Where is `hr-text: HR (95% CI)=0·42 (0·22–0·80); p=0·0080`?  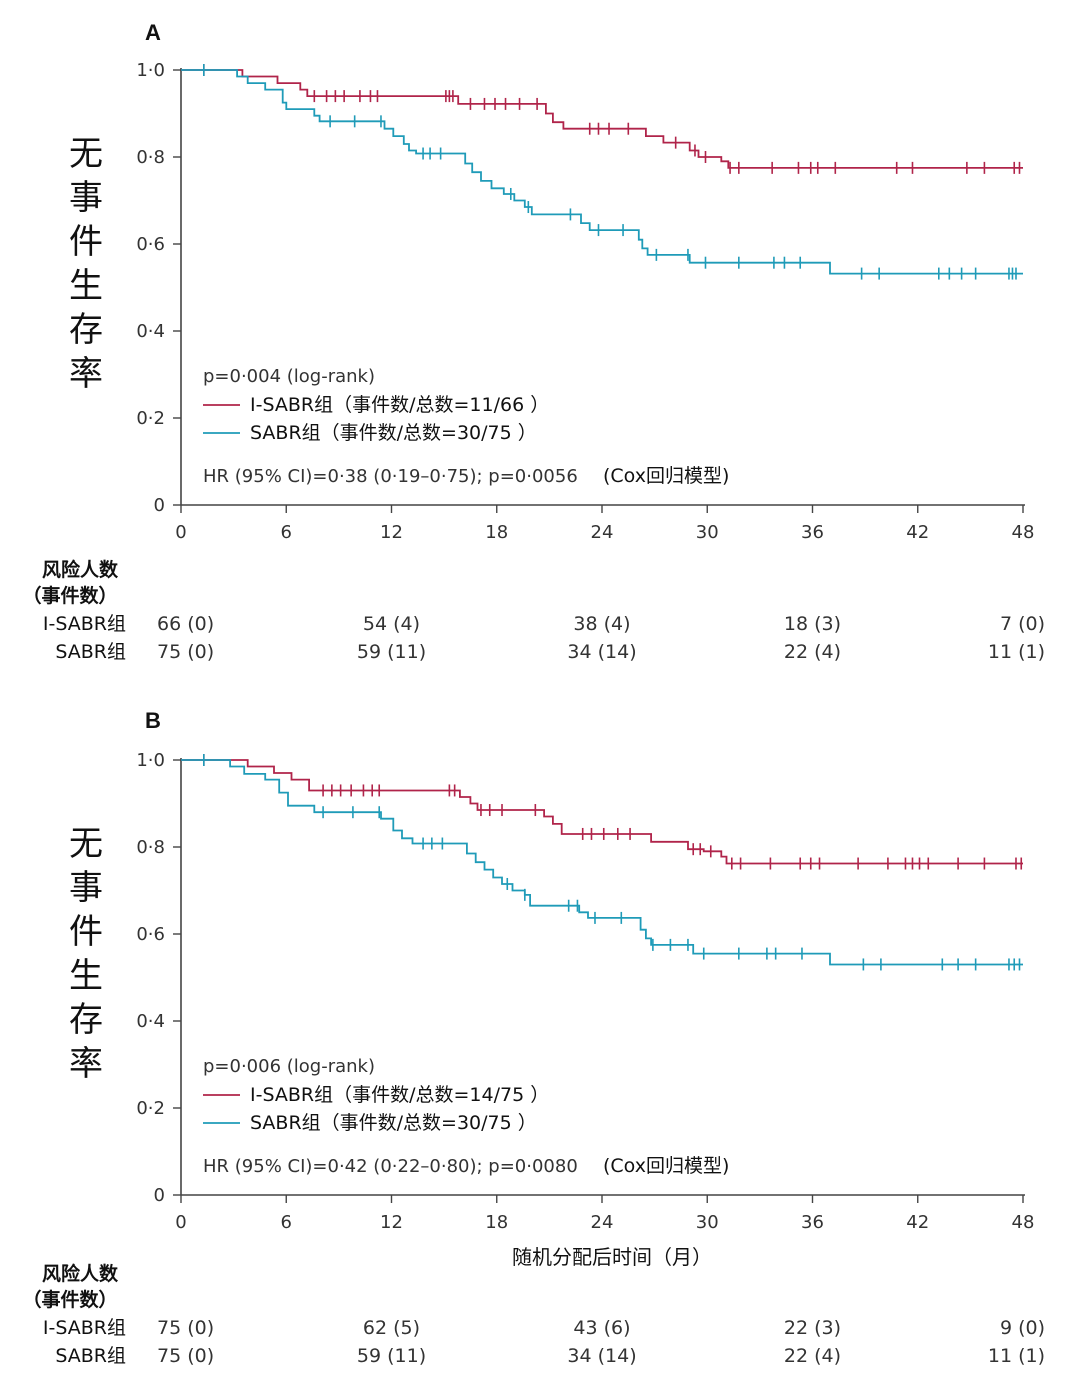
hr-text: HR (95% CI)=0·42 (0·22–0·80); p=0·0080 is located at coordinates (390, 1166).